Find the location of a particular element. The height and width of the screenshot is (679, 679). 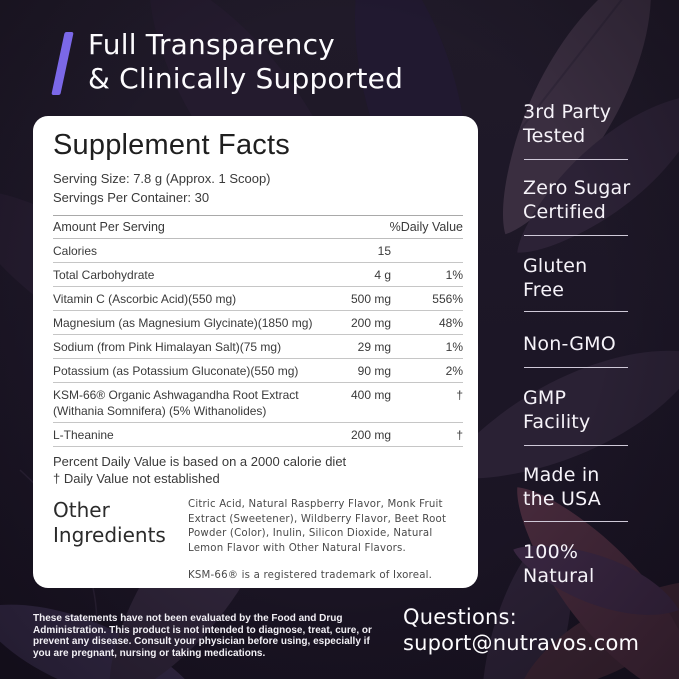

badge-made-in-usa: Made in the USA is located at coordinates (579, 487).